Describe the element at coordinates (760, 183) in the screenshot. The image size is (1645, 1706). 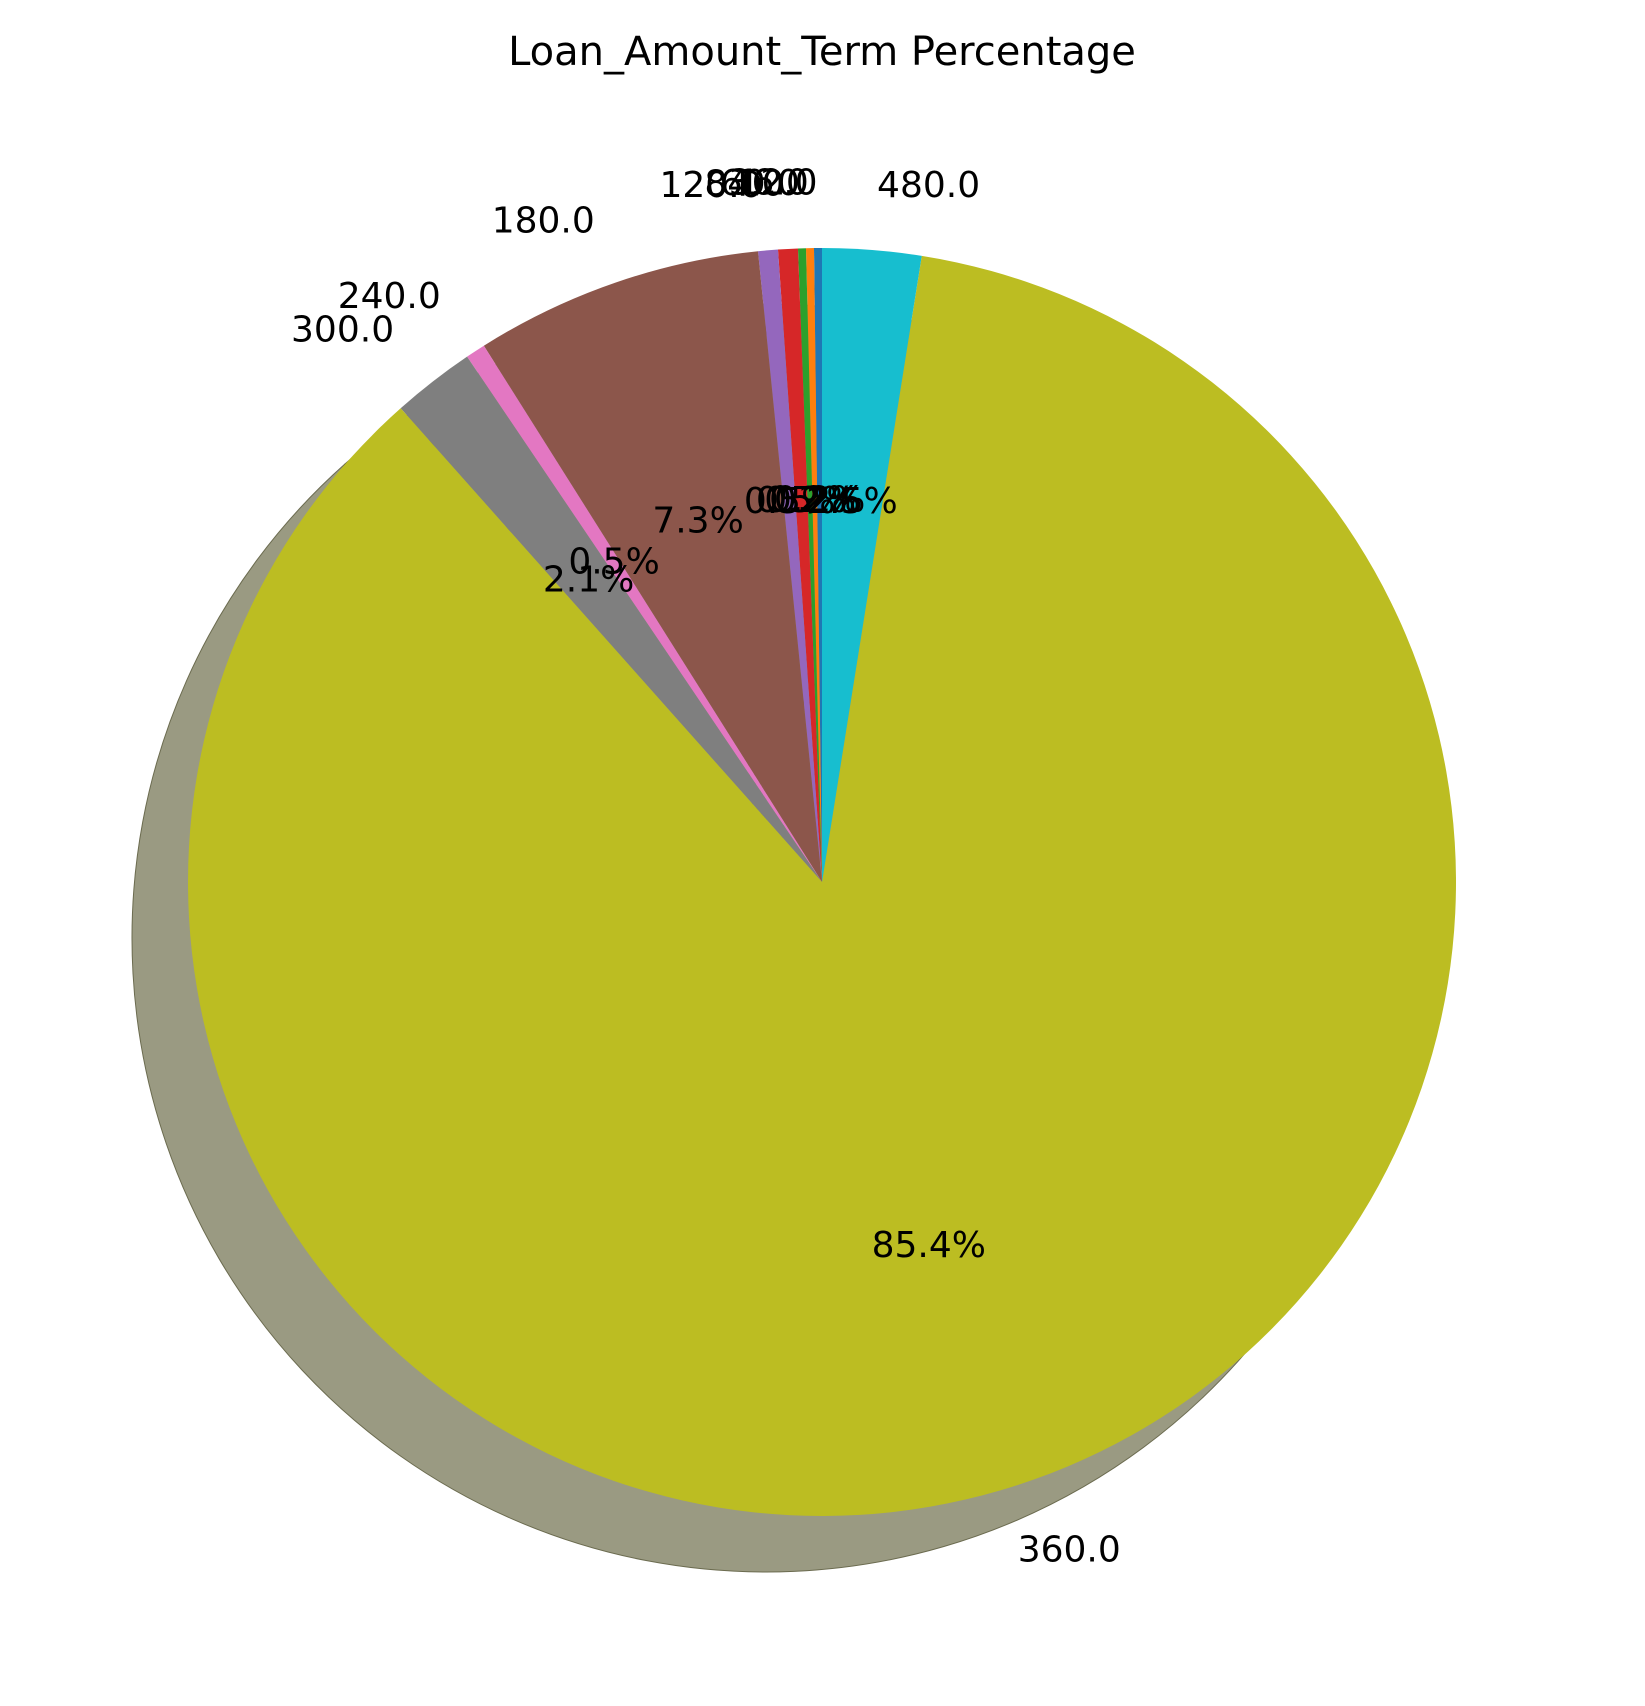
I see `slice-category-label-60-0: 60.0` at that location.